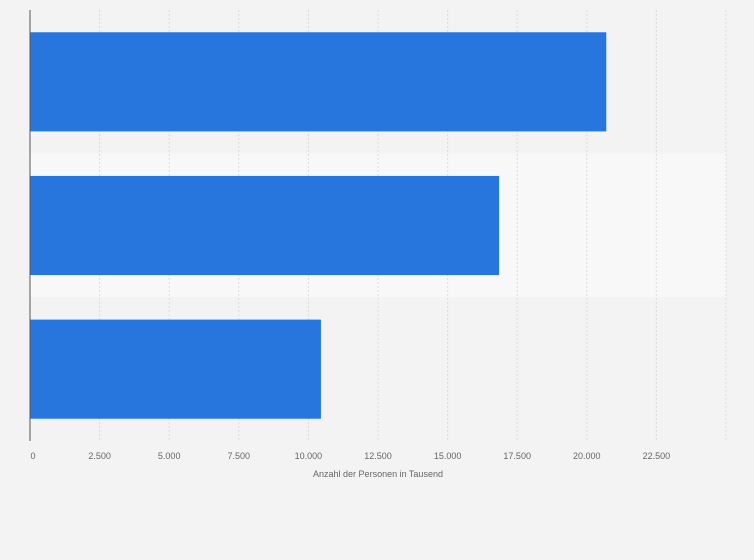 The image size is (754, 560). What do you see at coordinates (378, 474) in the screenshot?
I see `x-axis-title: Anzahl der Personen in Tausend` at bounding box center [378, 474].